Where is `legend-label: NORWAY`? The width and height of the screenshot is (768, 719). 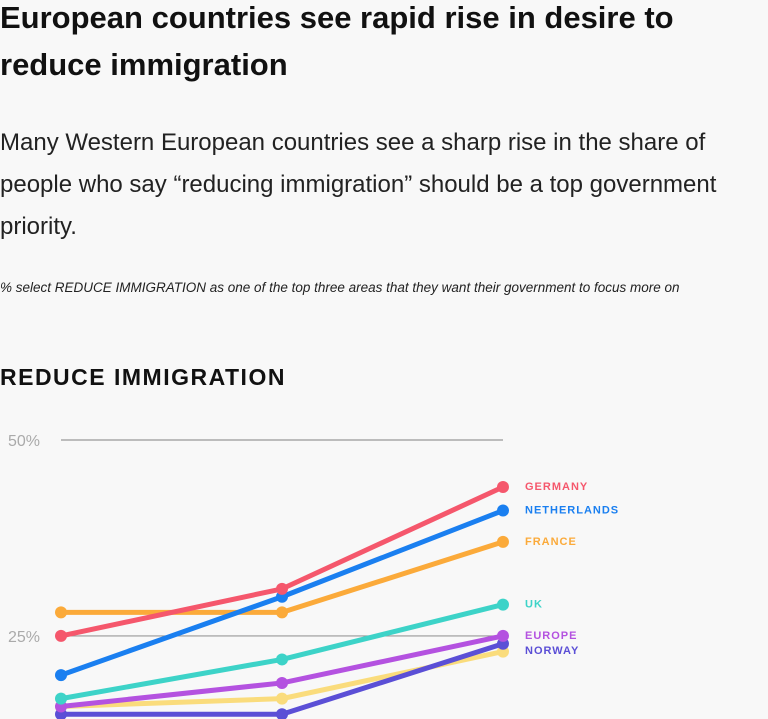
legend-label: NORWAY is located at coordinates (552, 651).